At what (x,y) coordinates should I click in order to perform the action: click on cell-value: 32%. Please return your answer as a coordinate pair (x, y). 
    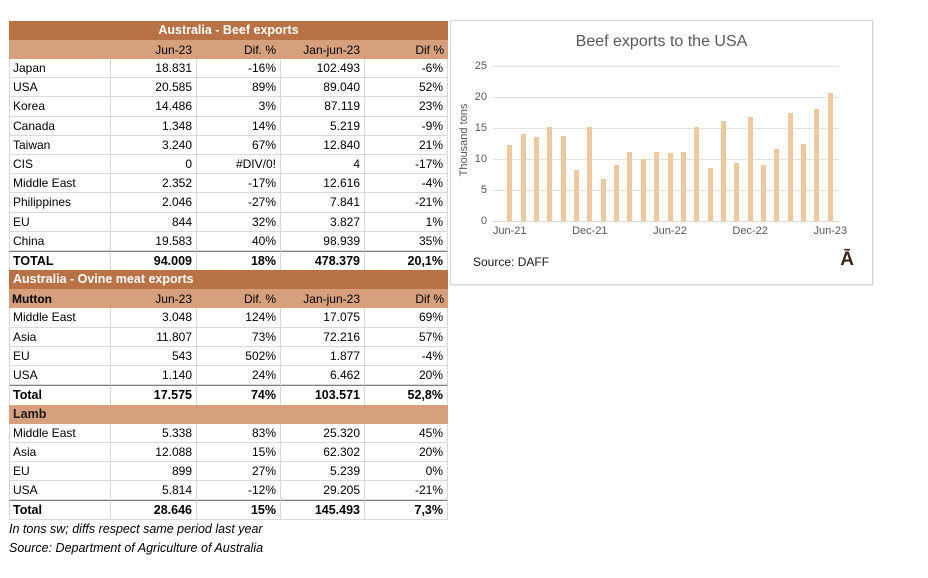
    Looking at the image, I should click on (238, 222).